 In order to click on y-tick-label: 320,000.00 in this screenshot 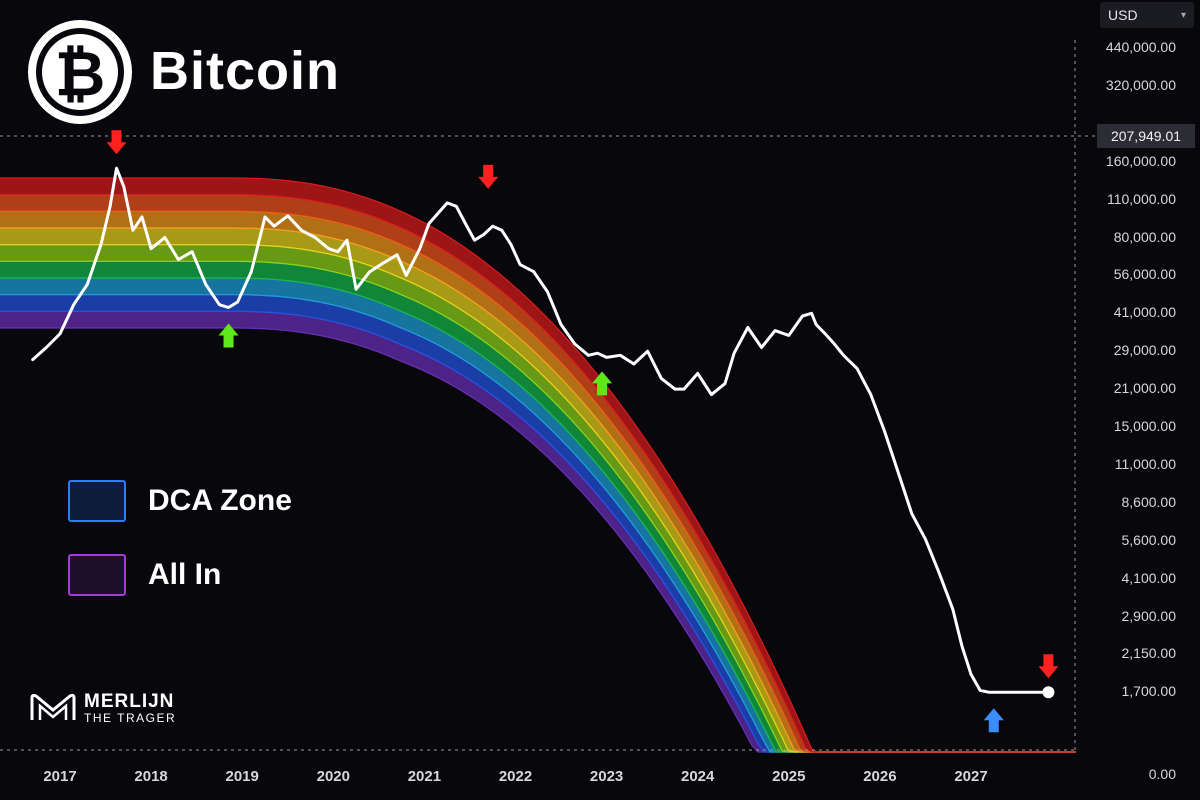, I will do `click(1140, 84)`.